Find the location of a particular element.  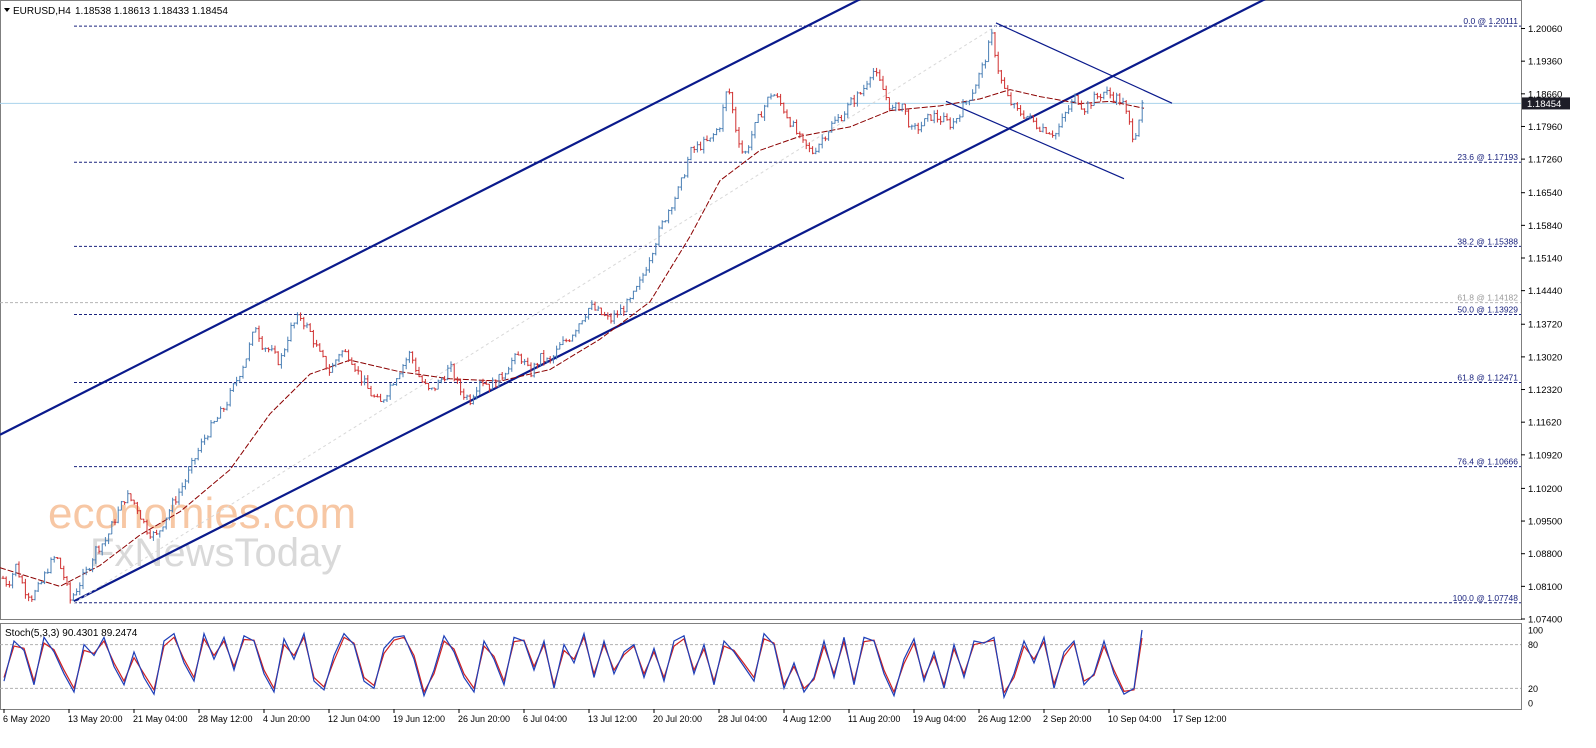

y-tick-label: 1.19360 is located at coordinates (1545, 62).